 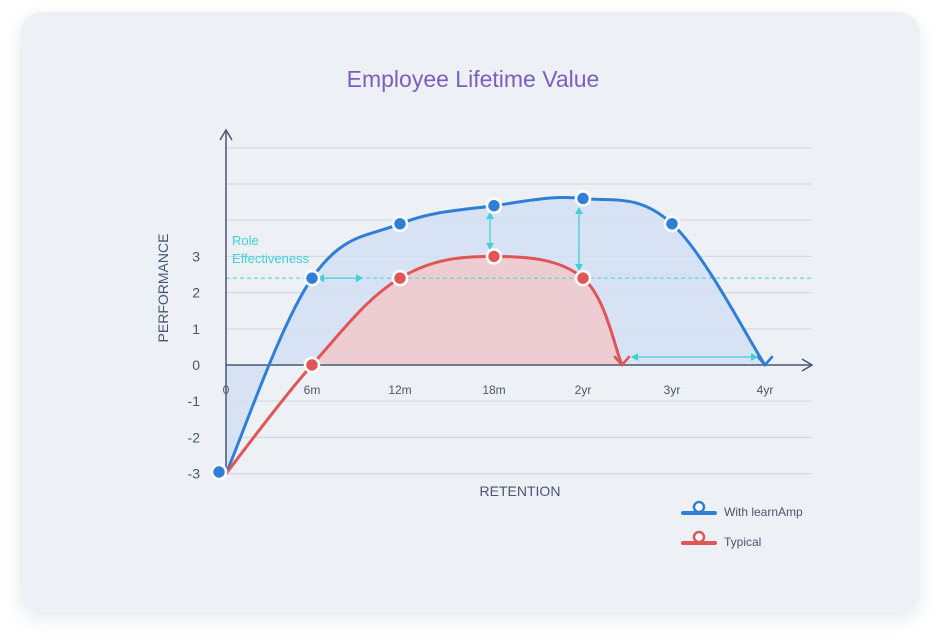 I want to click on legend: With learnAmp Typical, so click(x=742, y=524).